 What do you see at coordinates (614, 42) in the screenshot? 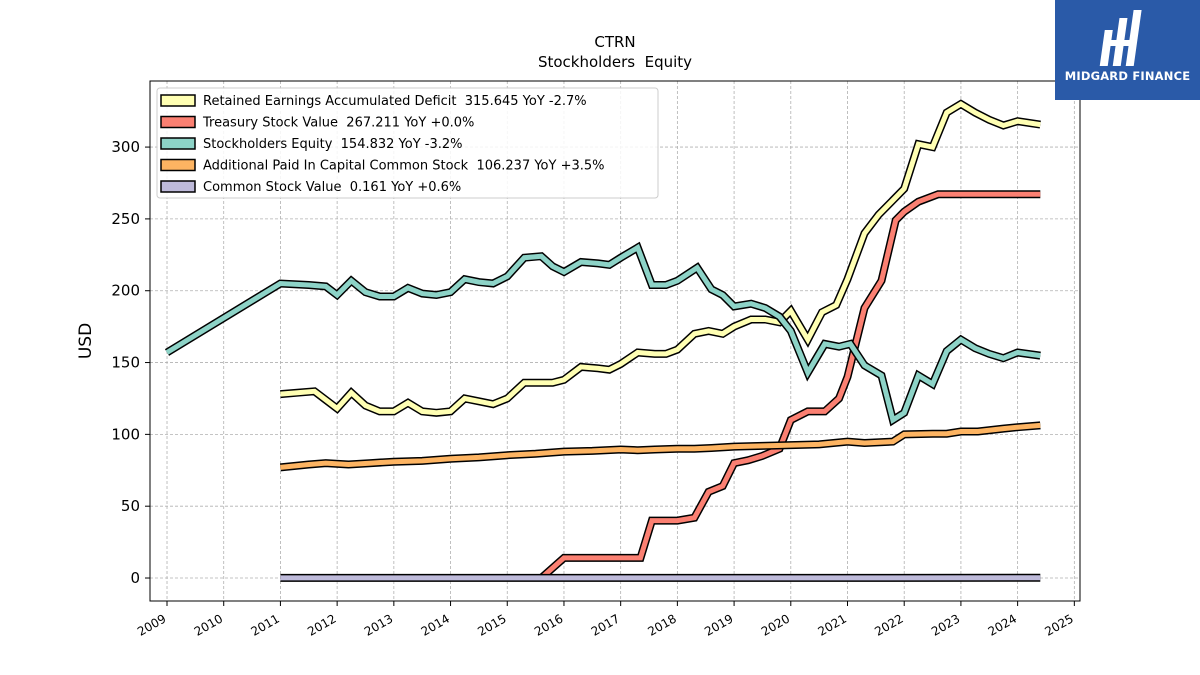
I see `chart-title: CTRN` at bounding box center [614, 42].